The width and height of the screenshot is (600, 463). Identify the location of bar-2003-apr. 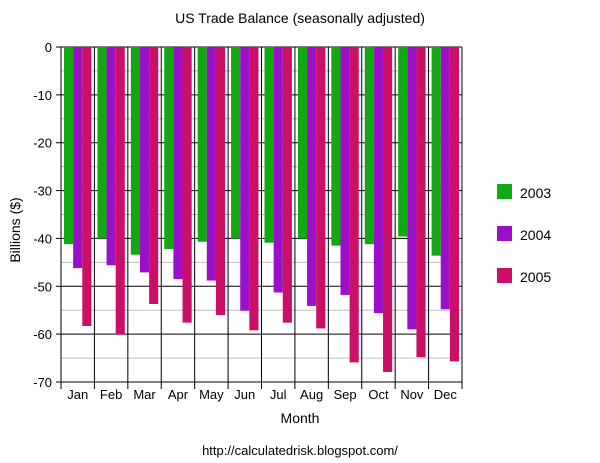
(169, 148).